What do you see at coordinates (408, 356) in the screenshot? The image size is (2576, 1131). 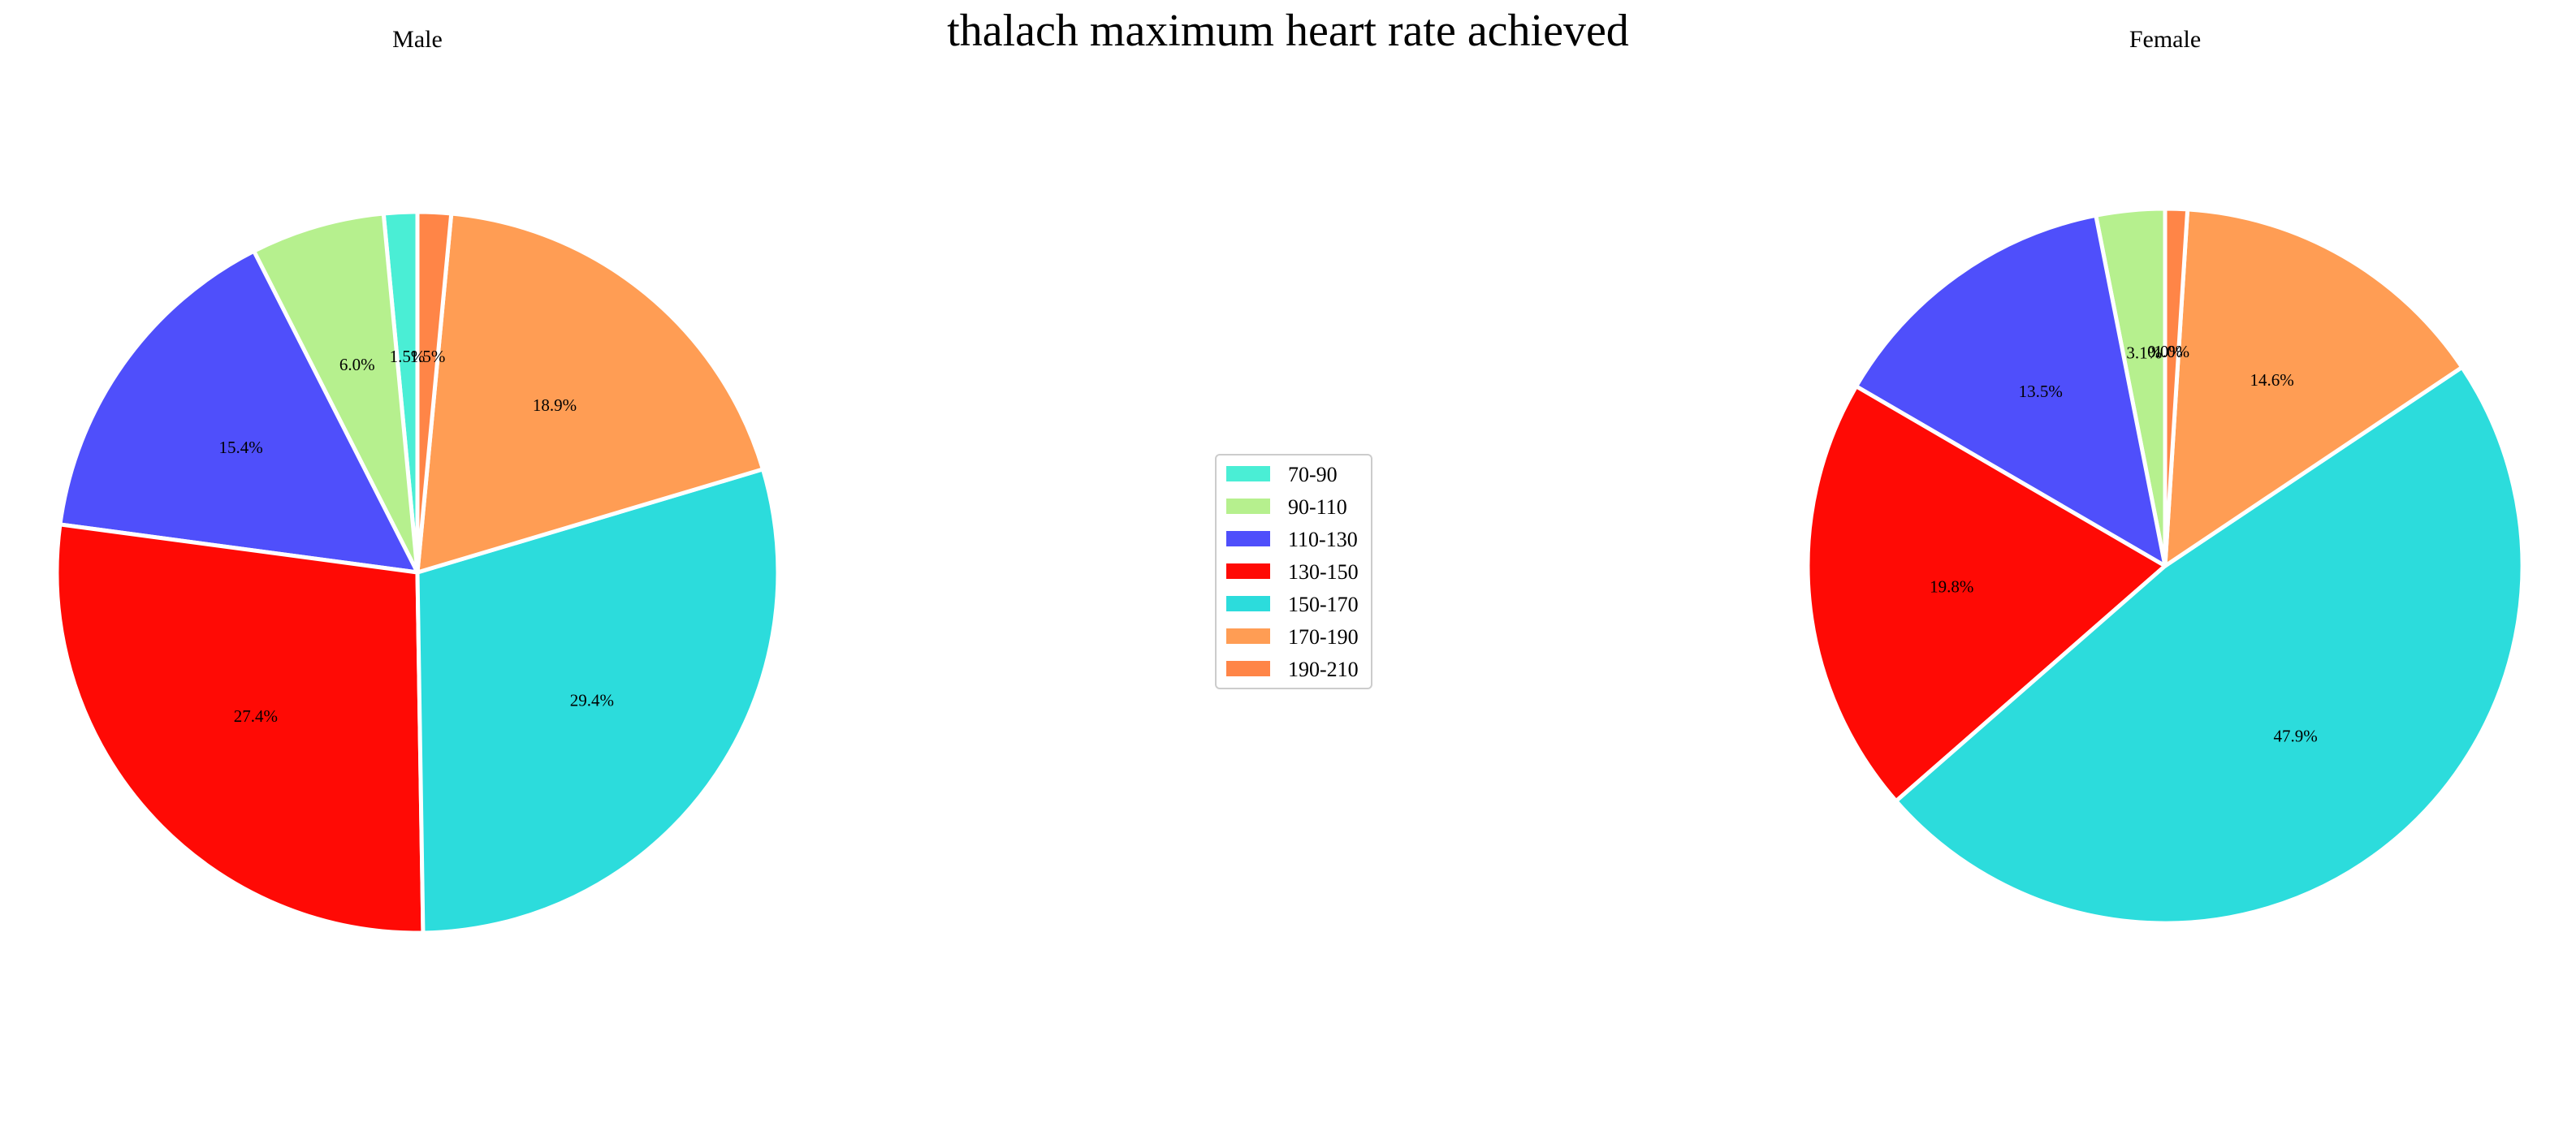 I see `pie-label-male-70-90: 1.5%` at bounding box center [408, 356].